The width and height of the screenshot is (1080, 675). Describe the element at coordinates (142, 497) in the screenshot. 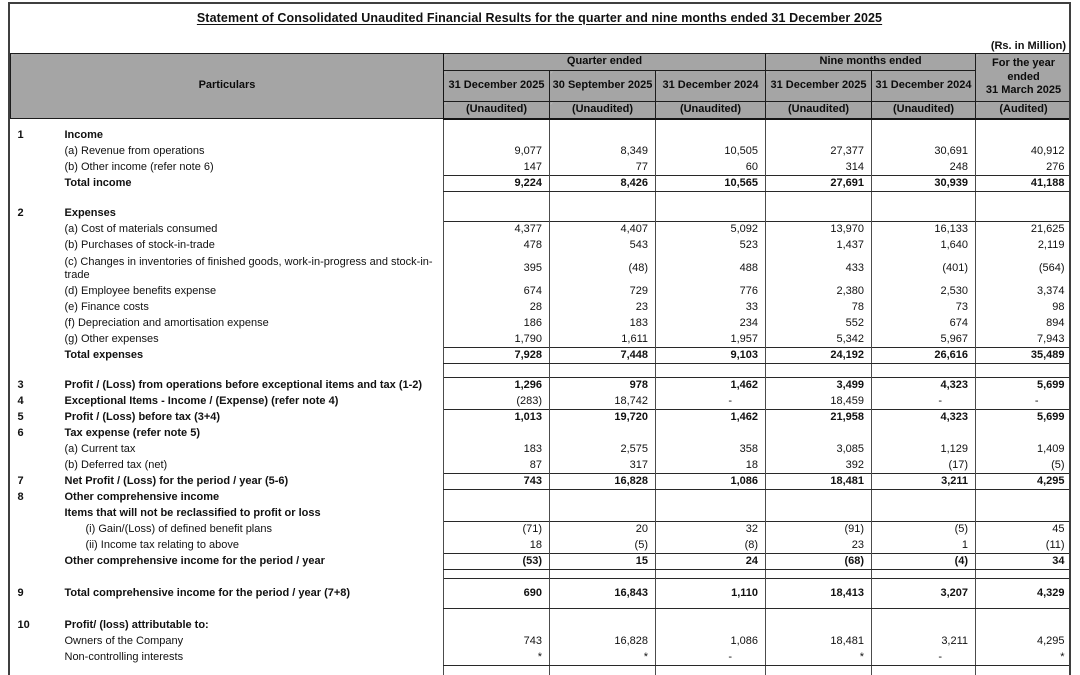

I see `row-label: Other comprehensive income` at that location.